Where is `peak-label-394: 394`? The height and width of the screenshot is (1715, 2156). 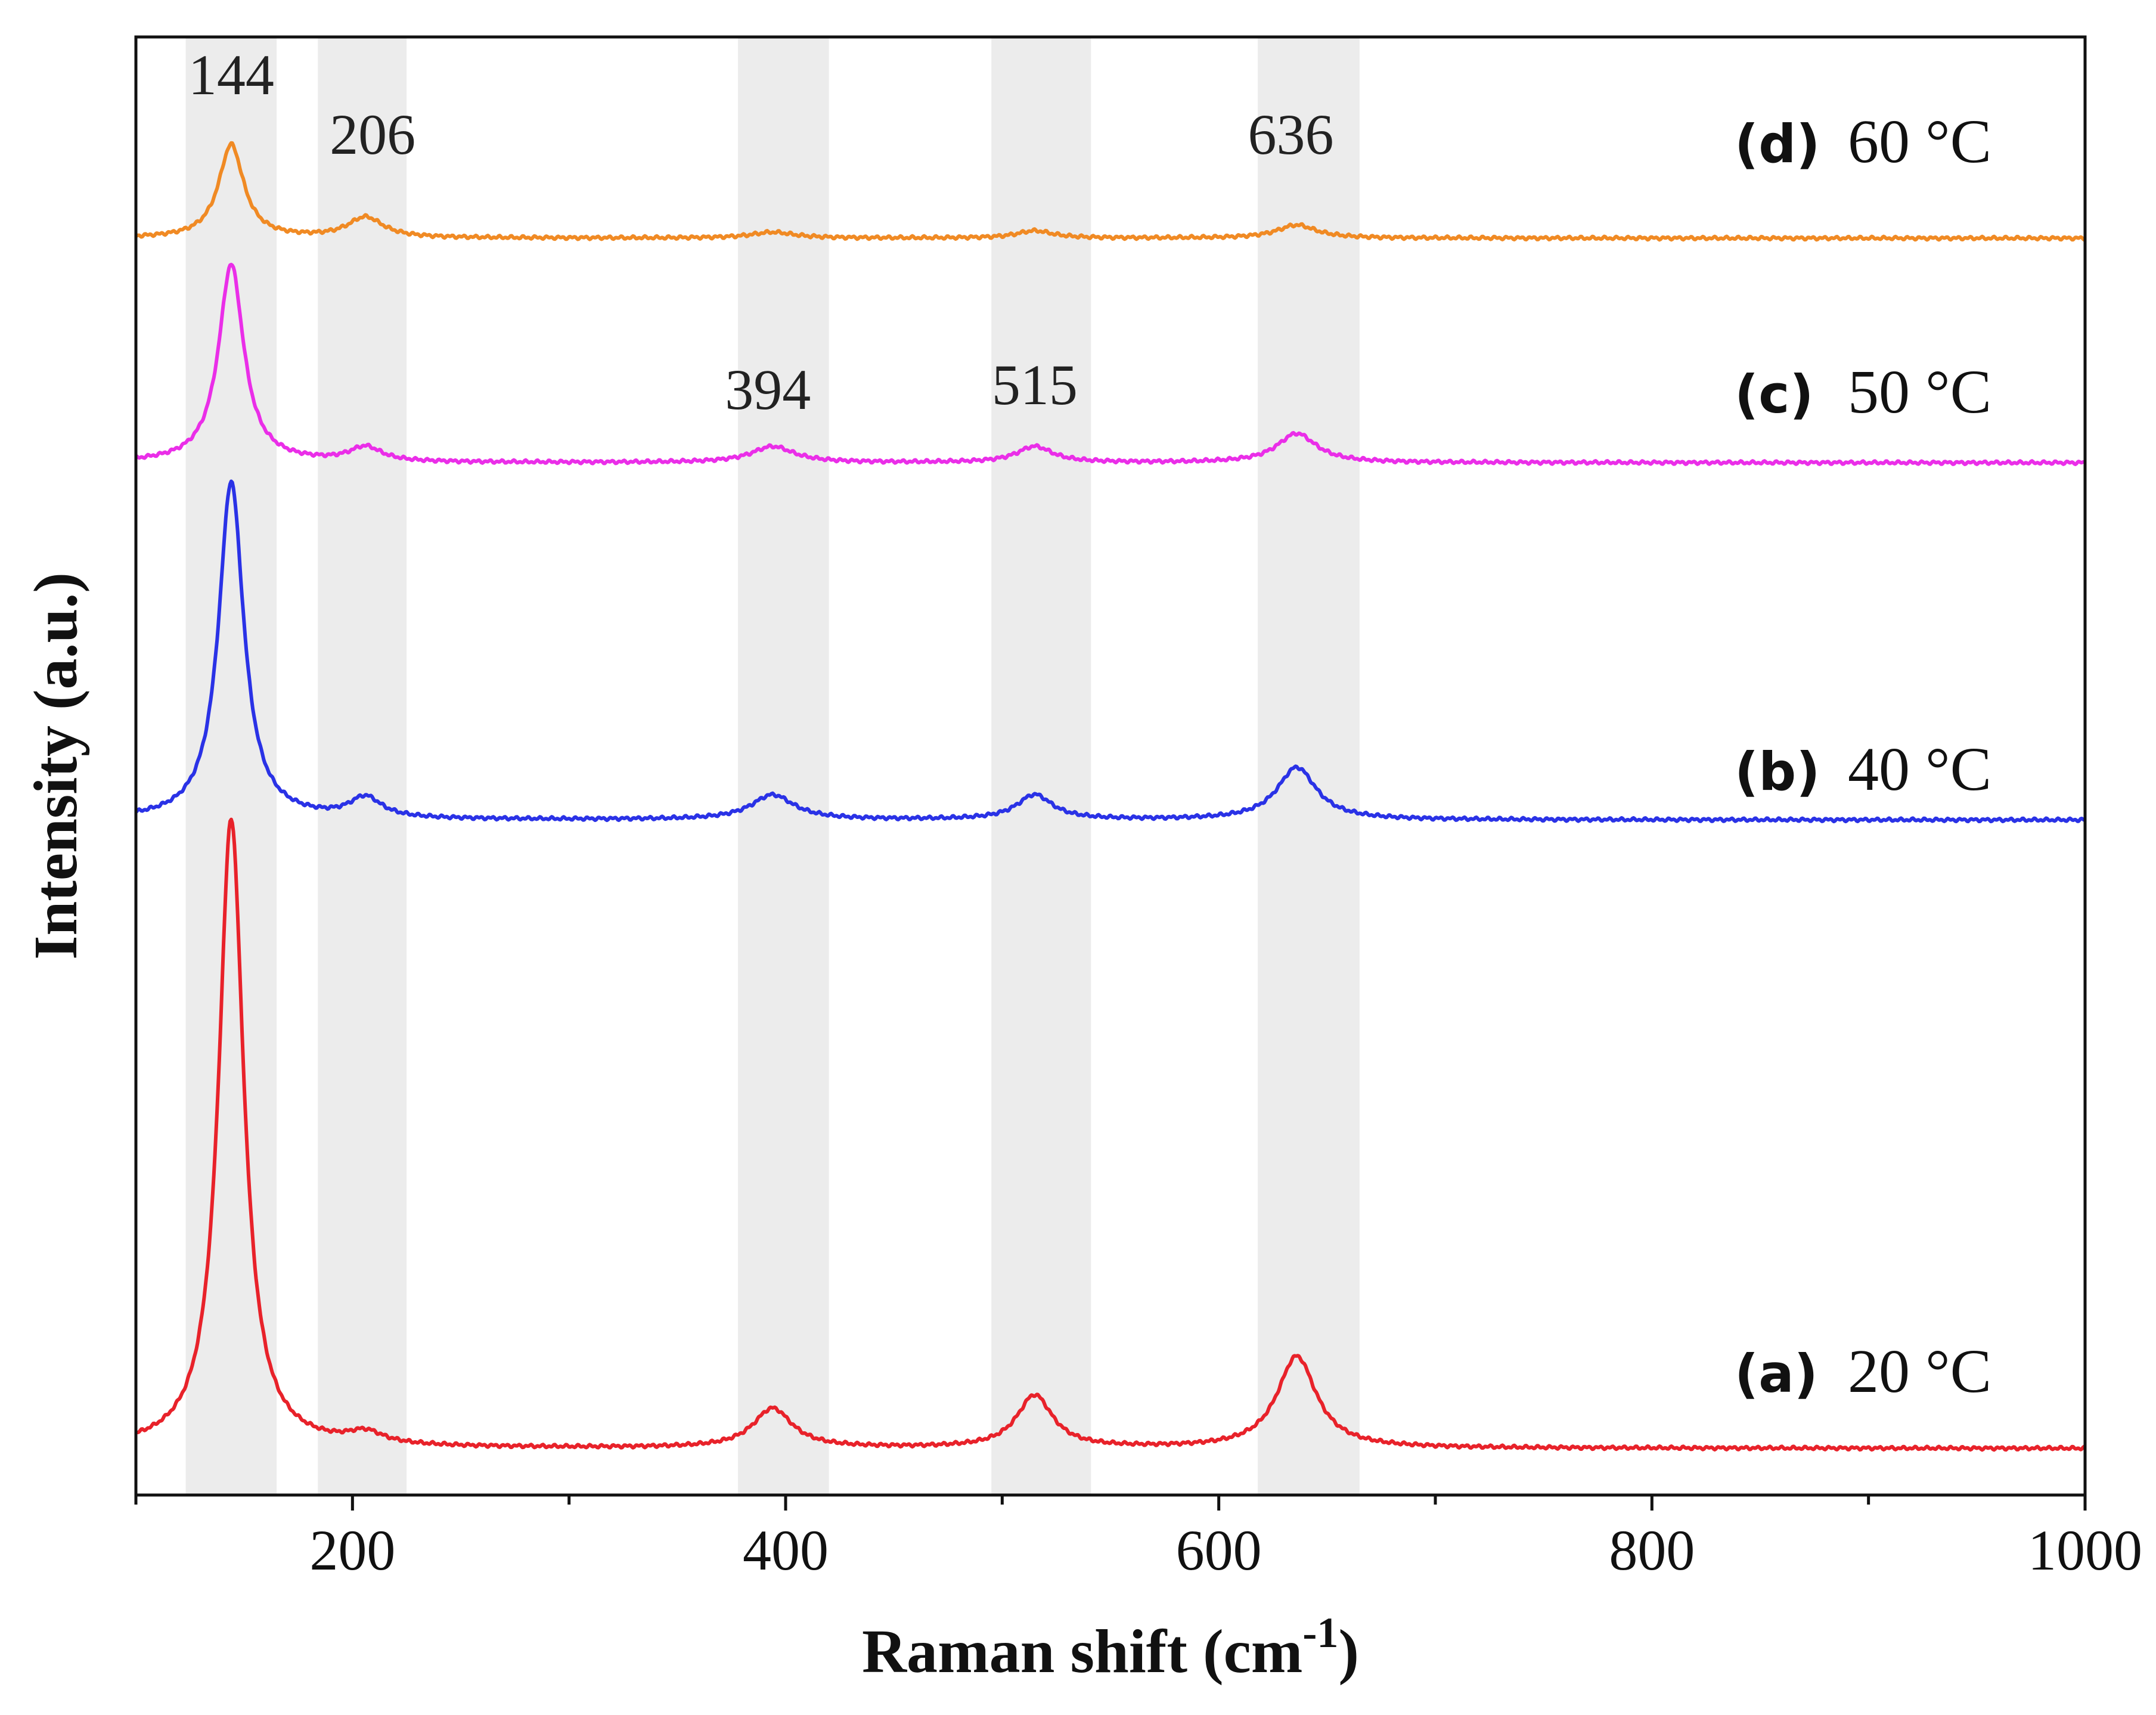
peak-label-394: 394 is located at coordinates (768, 389).